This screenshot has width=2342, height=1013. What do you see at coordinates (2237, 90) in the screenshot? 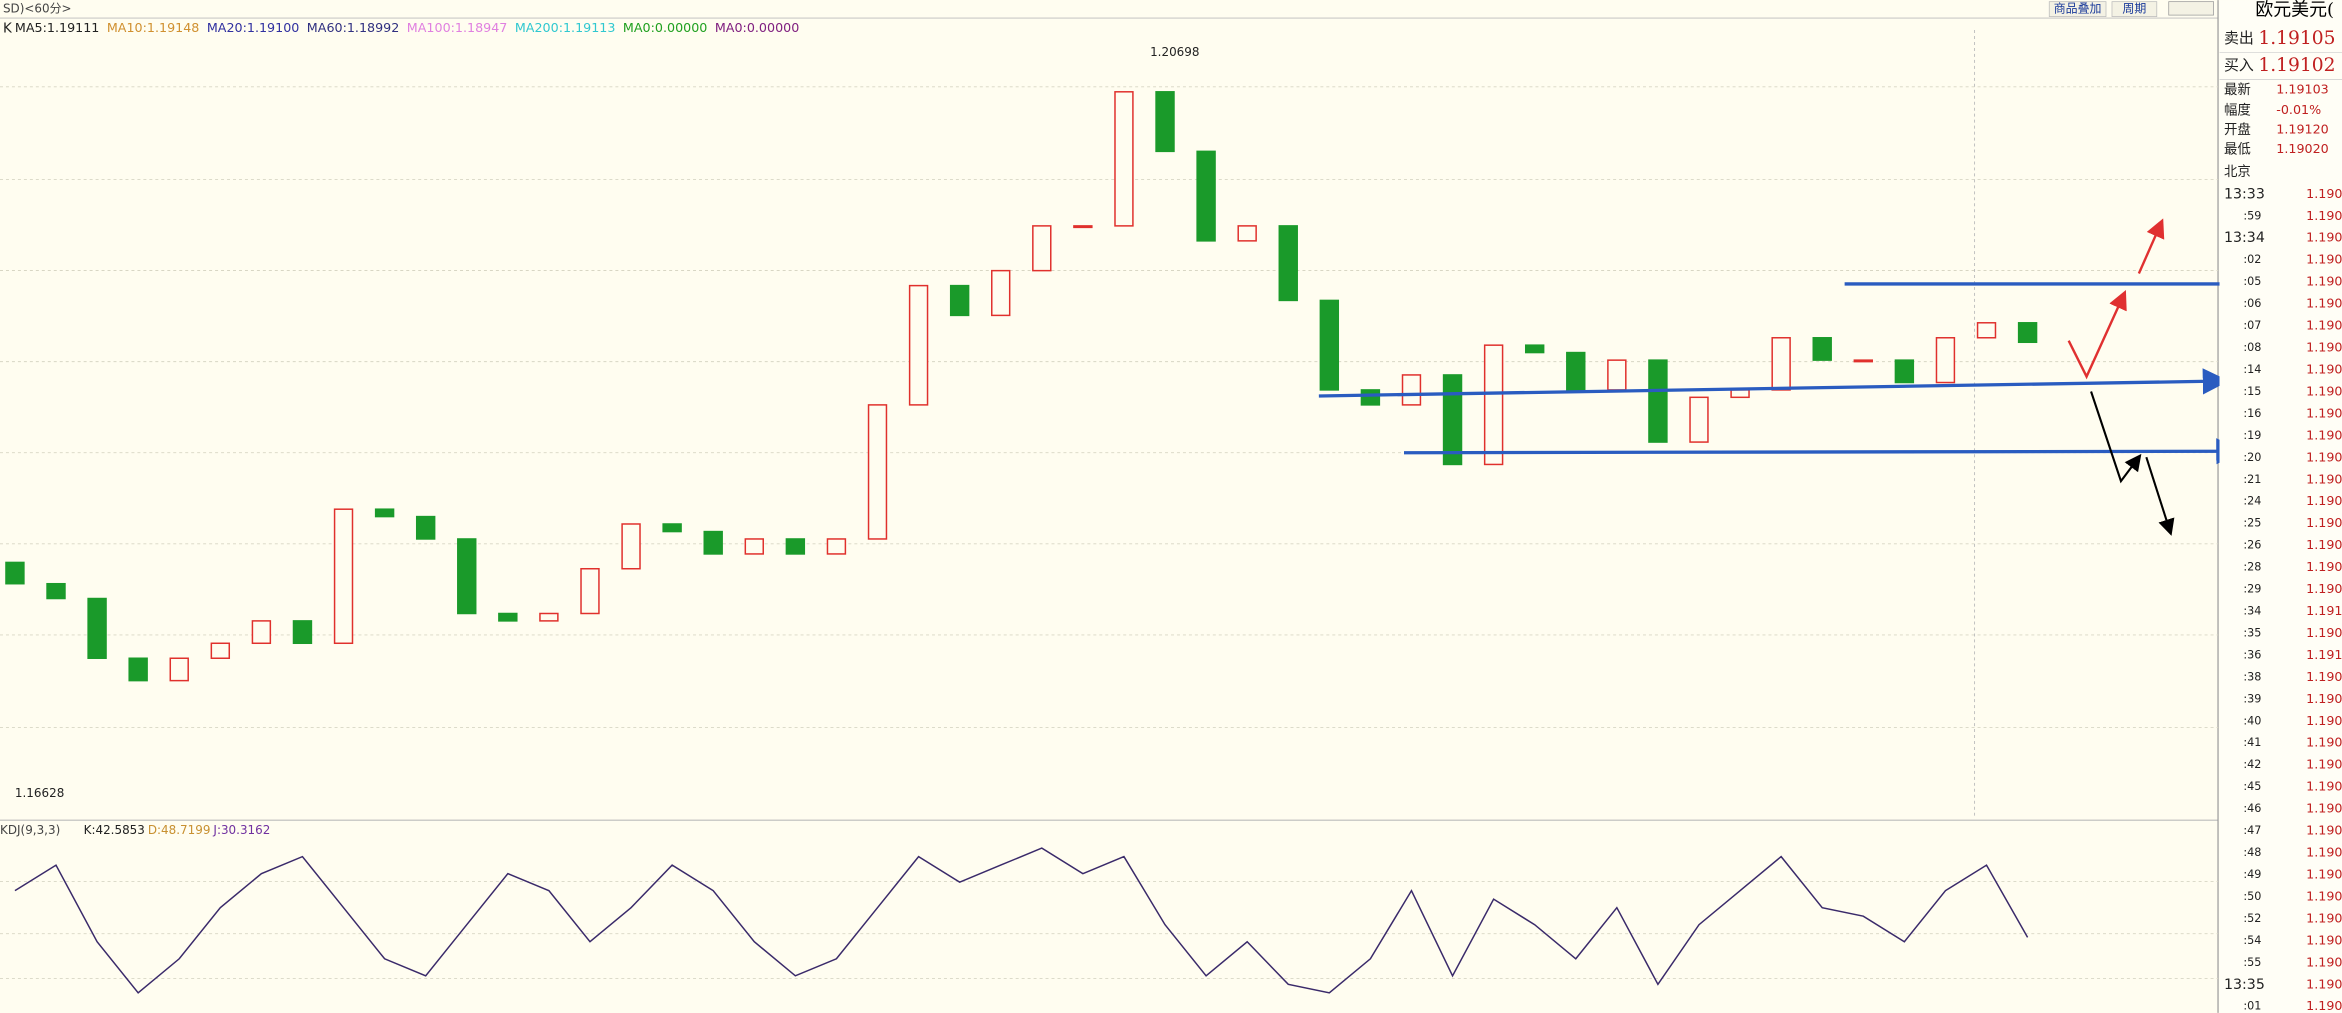
I see `quote-label: 最新` at bounding box center [2237, 90].